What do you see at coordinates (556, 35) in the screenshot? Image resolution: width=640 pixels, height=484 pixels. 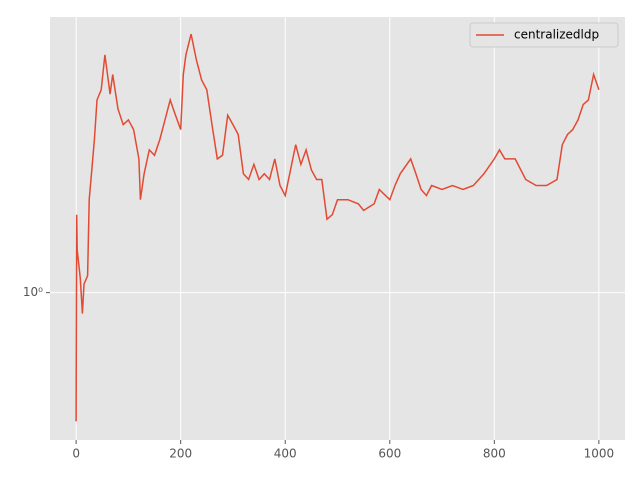 I see `legend-label: centralizedldp` at bounding box center [556, 35].